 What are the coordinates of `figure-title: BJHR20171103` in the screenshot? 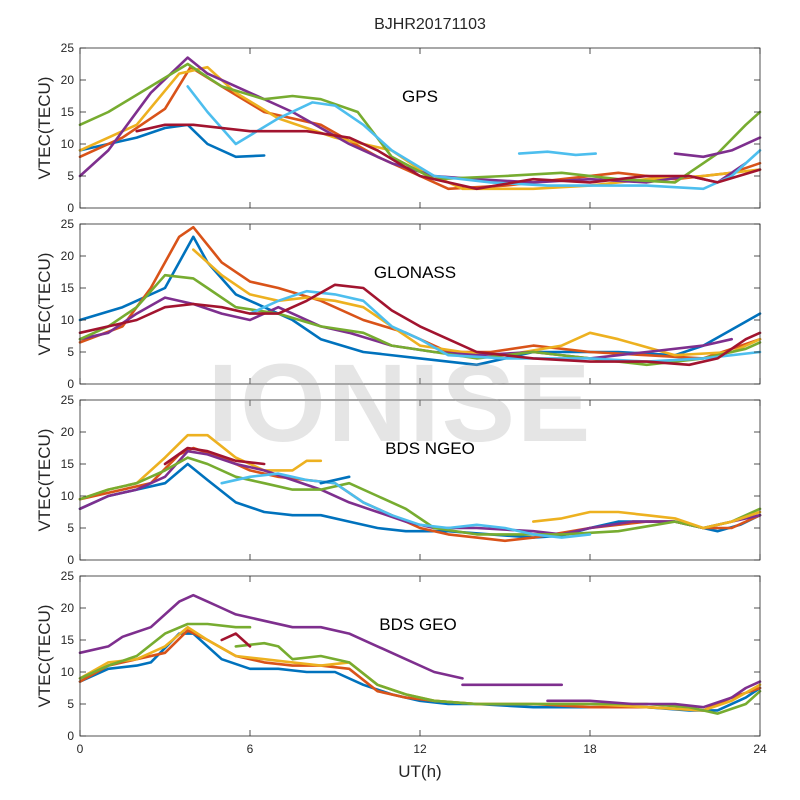 It's located at (430, 24).